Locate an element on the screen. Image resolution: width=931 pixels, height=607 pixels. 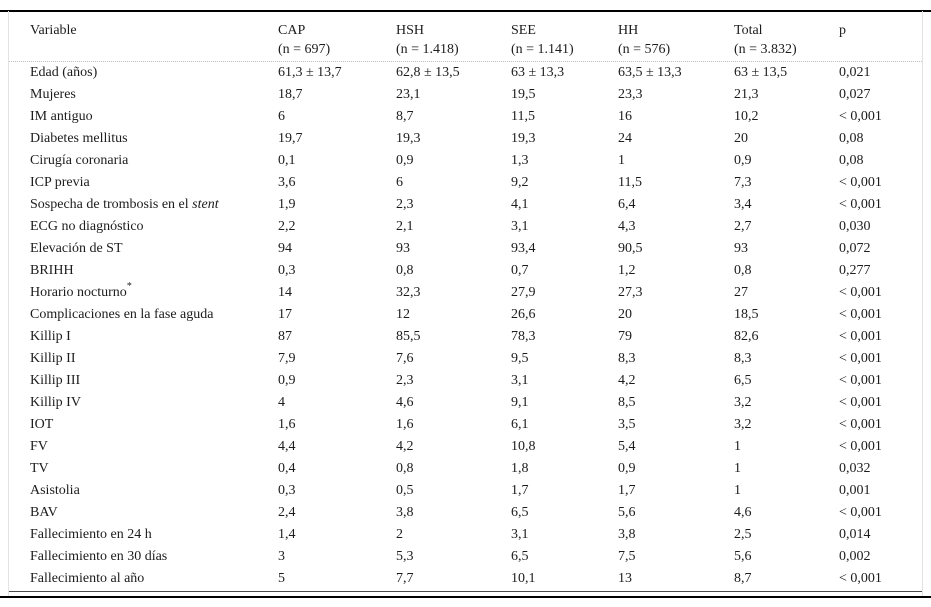
value-cell-cap: 2,4 is located at coordinates (287, 512).